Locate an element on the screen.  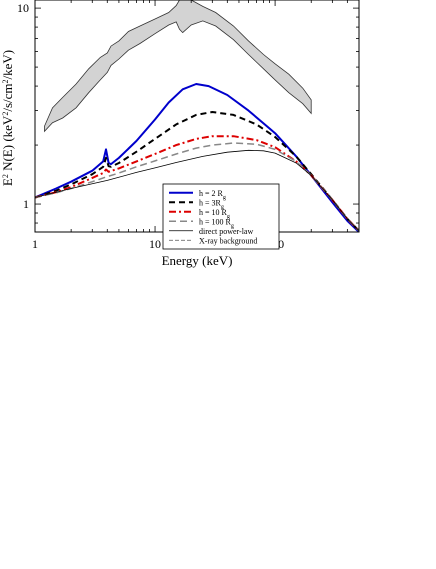
y-axis-label-part: N(E) (keV is located at coordinates (7, 144).